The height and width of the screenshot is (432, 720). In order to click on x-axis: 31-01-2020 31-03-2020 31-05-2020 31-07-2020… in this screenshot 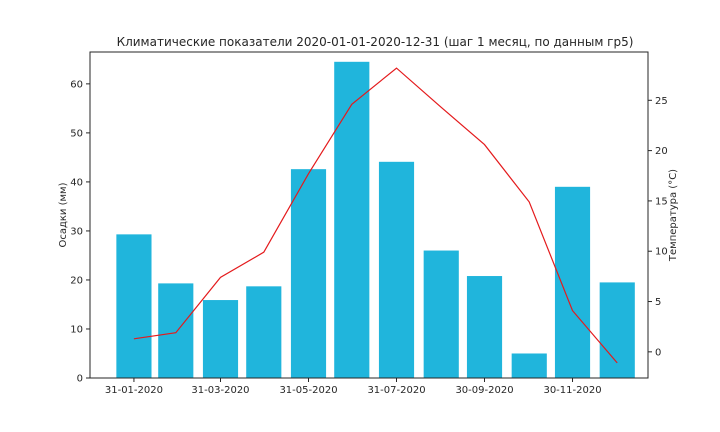, I will do `click(353, 387)`.